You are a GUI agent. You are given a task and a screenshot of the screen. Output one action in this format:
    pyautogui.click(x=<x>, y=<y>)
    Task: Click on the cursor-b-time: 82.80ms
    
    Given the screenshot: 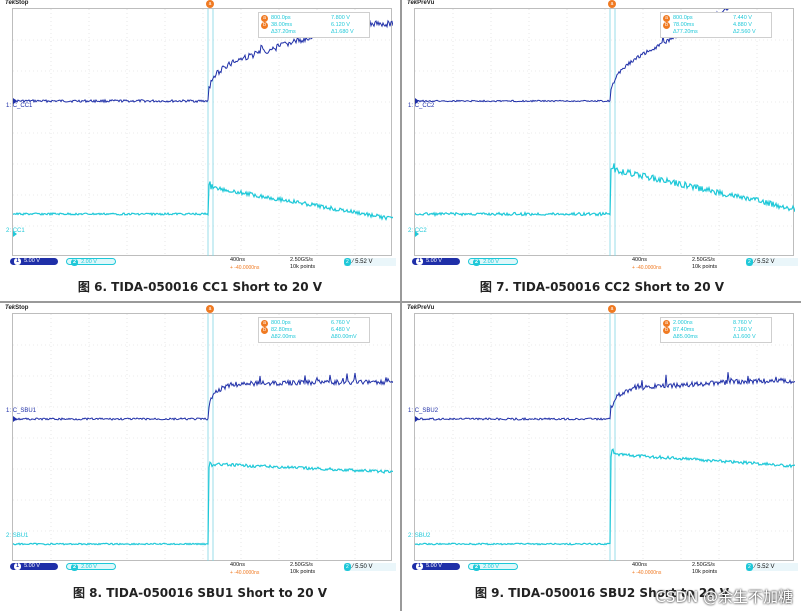 What is the action you would take?
    pyautogui.click(x=282, y=330)
    